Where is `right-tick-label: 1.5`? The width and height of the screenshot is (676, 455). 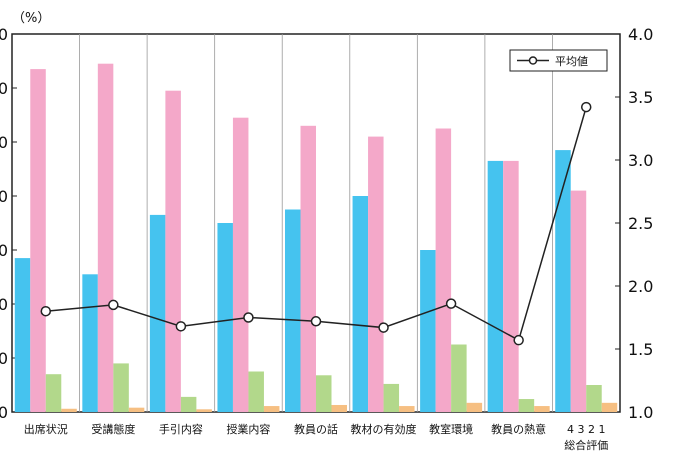
right-tick-label: 1.5 is located at coordinates (640, 349).